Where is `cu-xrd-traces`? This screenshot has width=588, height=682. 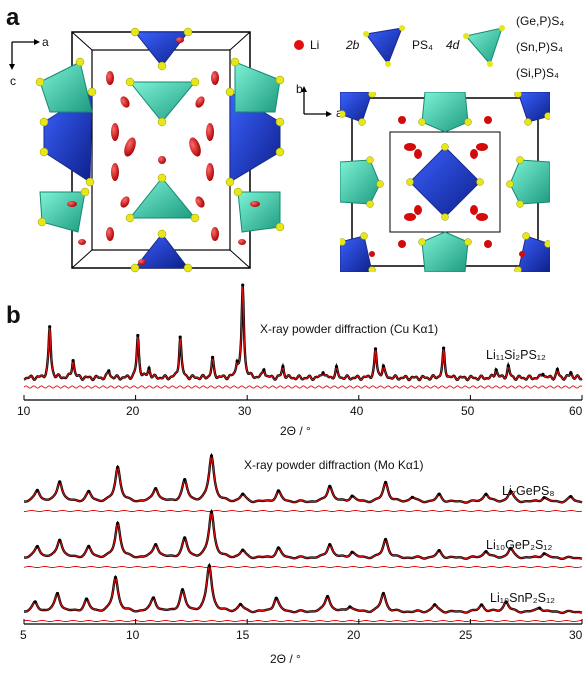 cu-xrd-traces is located at coordinates (303, 336).